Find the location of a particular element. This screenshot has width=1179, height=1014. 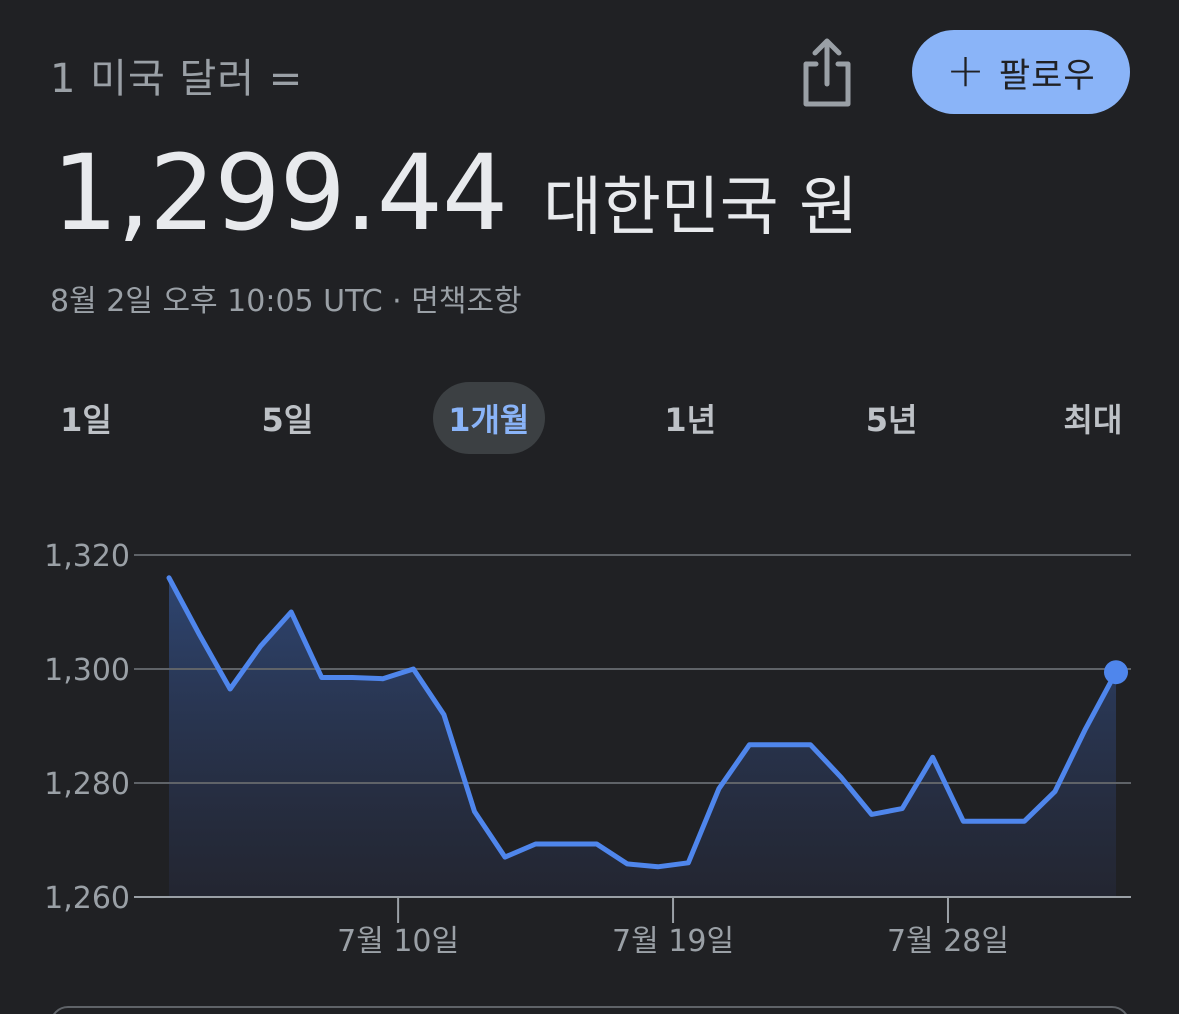

y-tick-label: 1,320 is located at coordinates (87, 556).